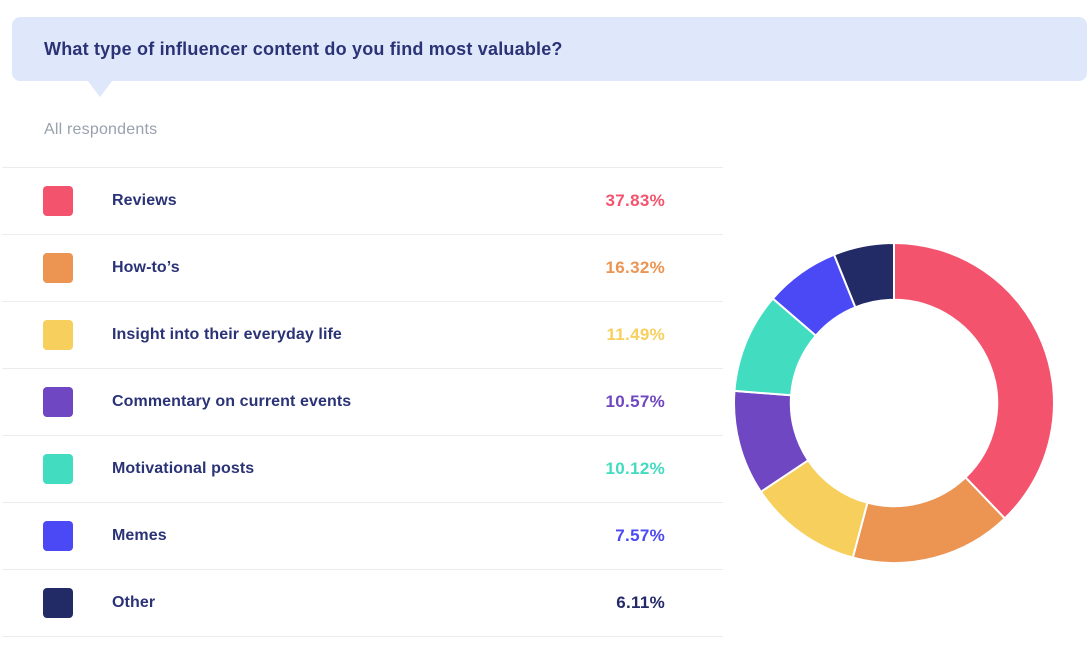  What do you see at coordinates (232, 401) in the screenshot?
I see `category-label: Commentary on current events` at bounding box center [232, 401].